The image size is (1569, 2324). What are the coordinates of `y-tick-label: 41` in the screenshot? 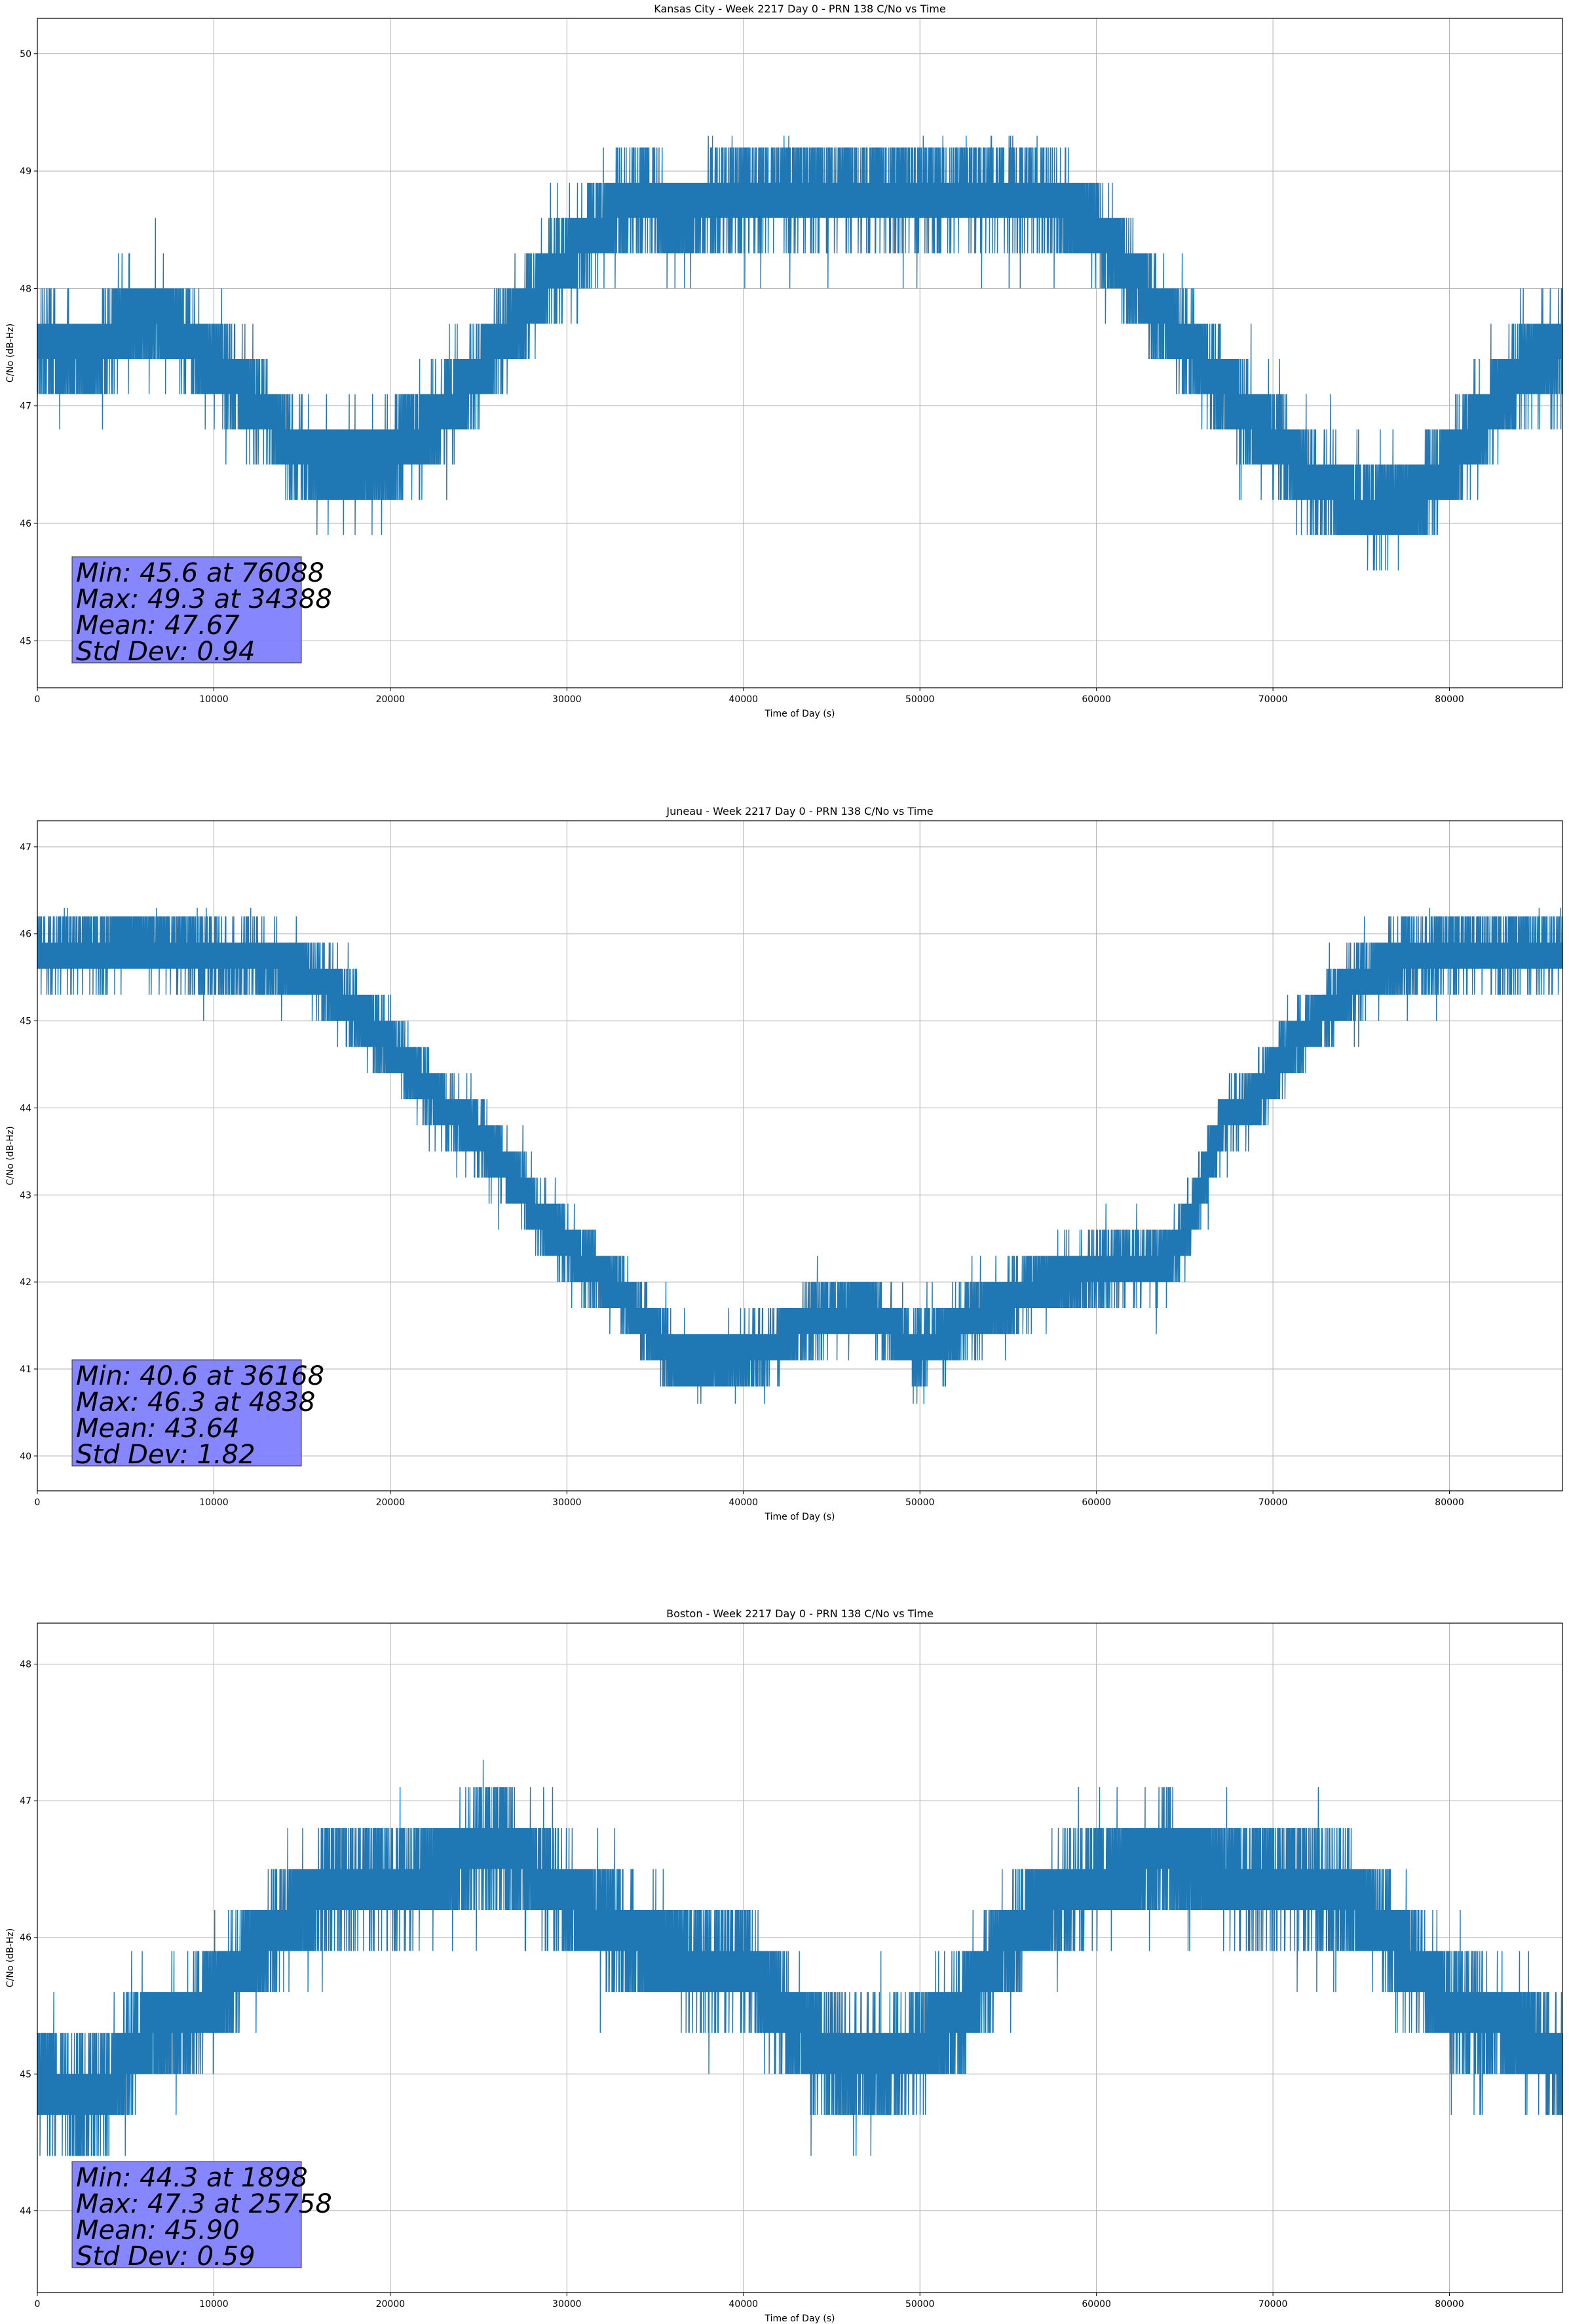 It's located at (25, 1369).